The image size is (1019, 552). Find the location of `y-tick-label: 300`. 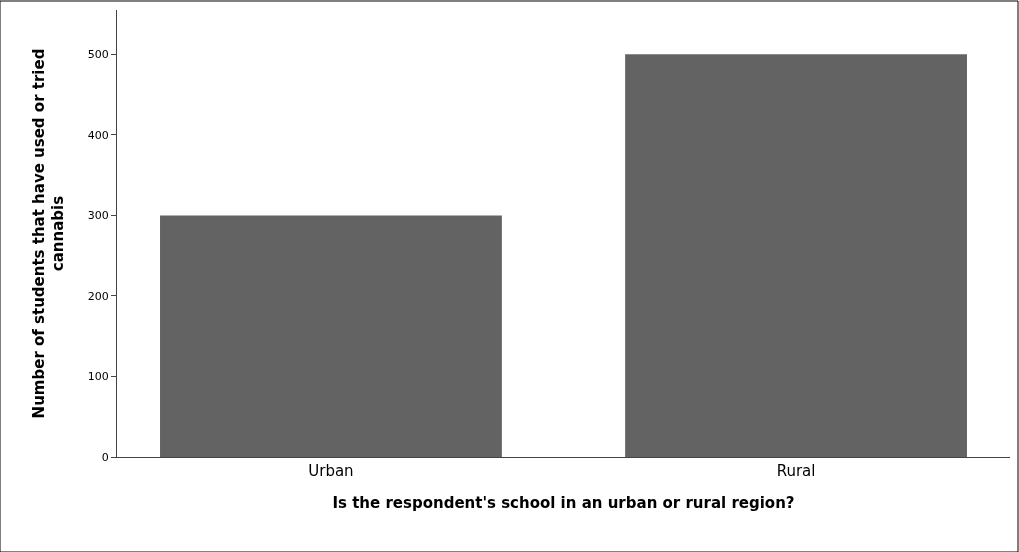

y-tick-label: 300 is located at coordinates (98, 216).